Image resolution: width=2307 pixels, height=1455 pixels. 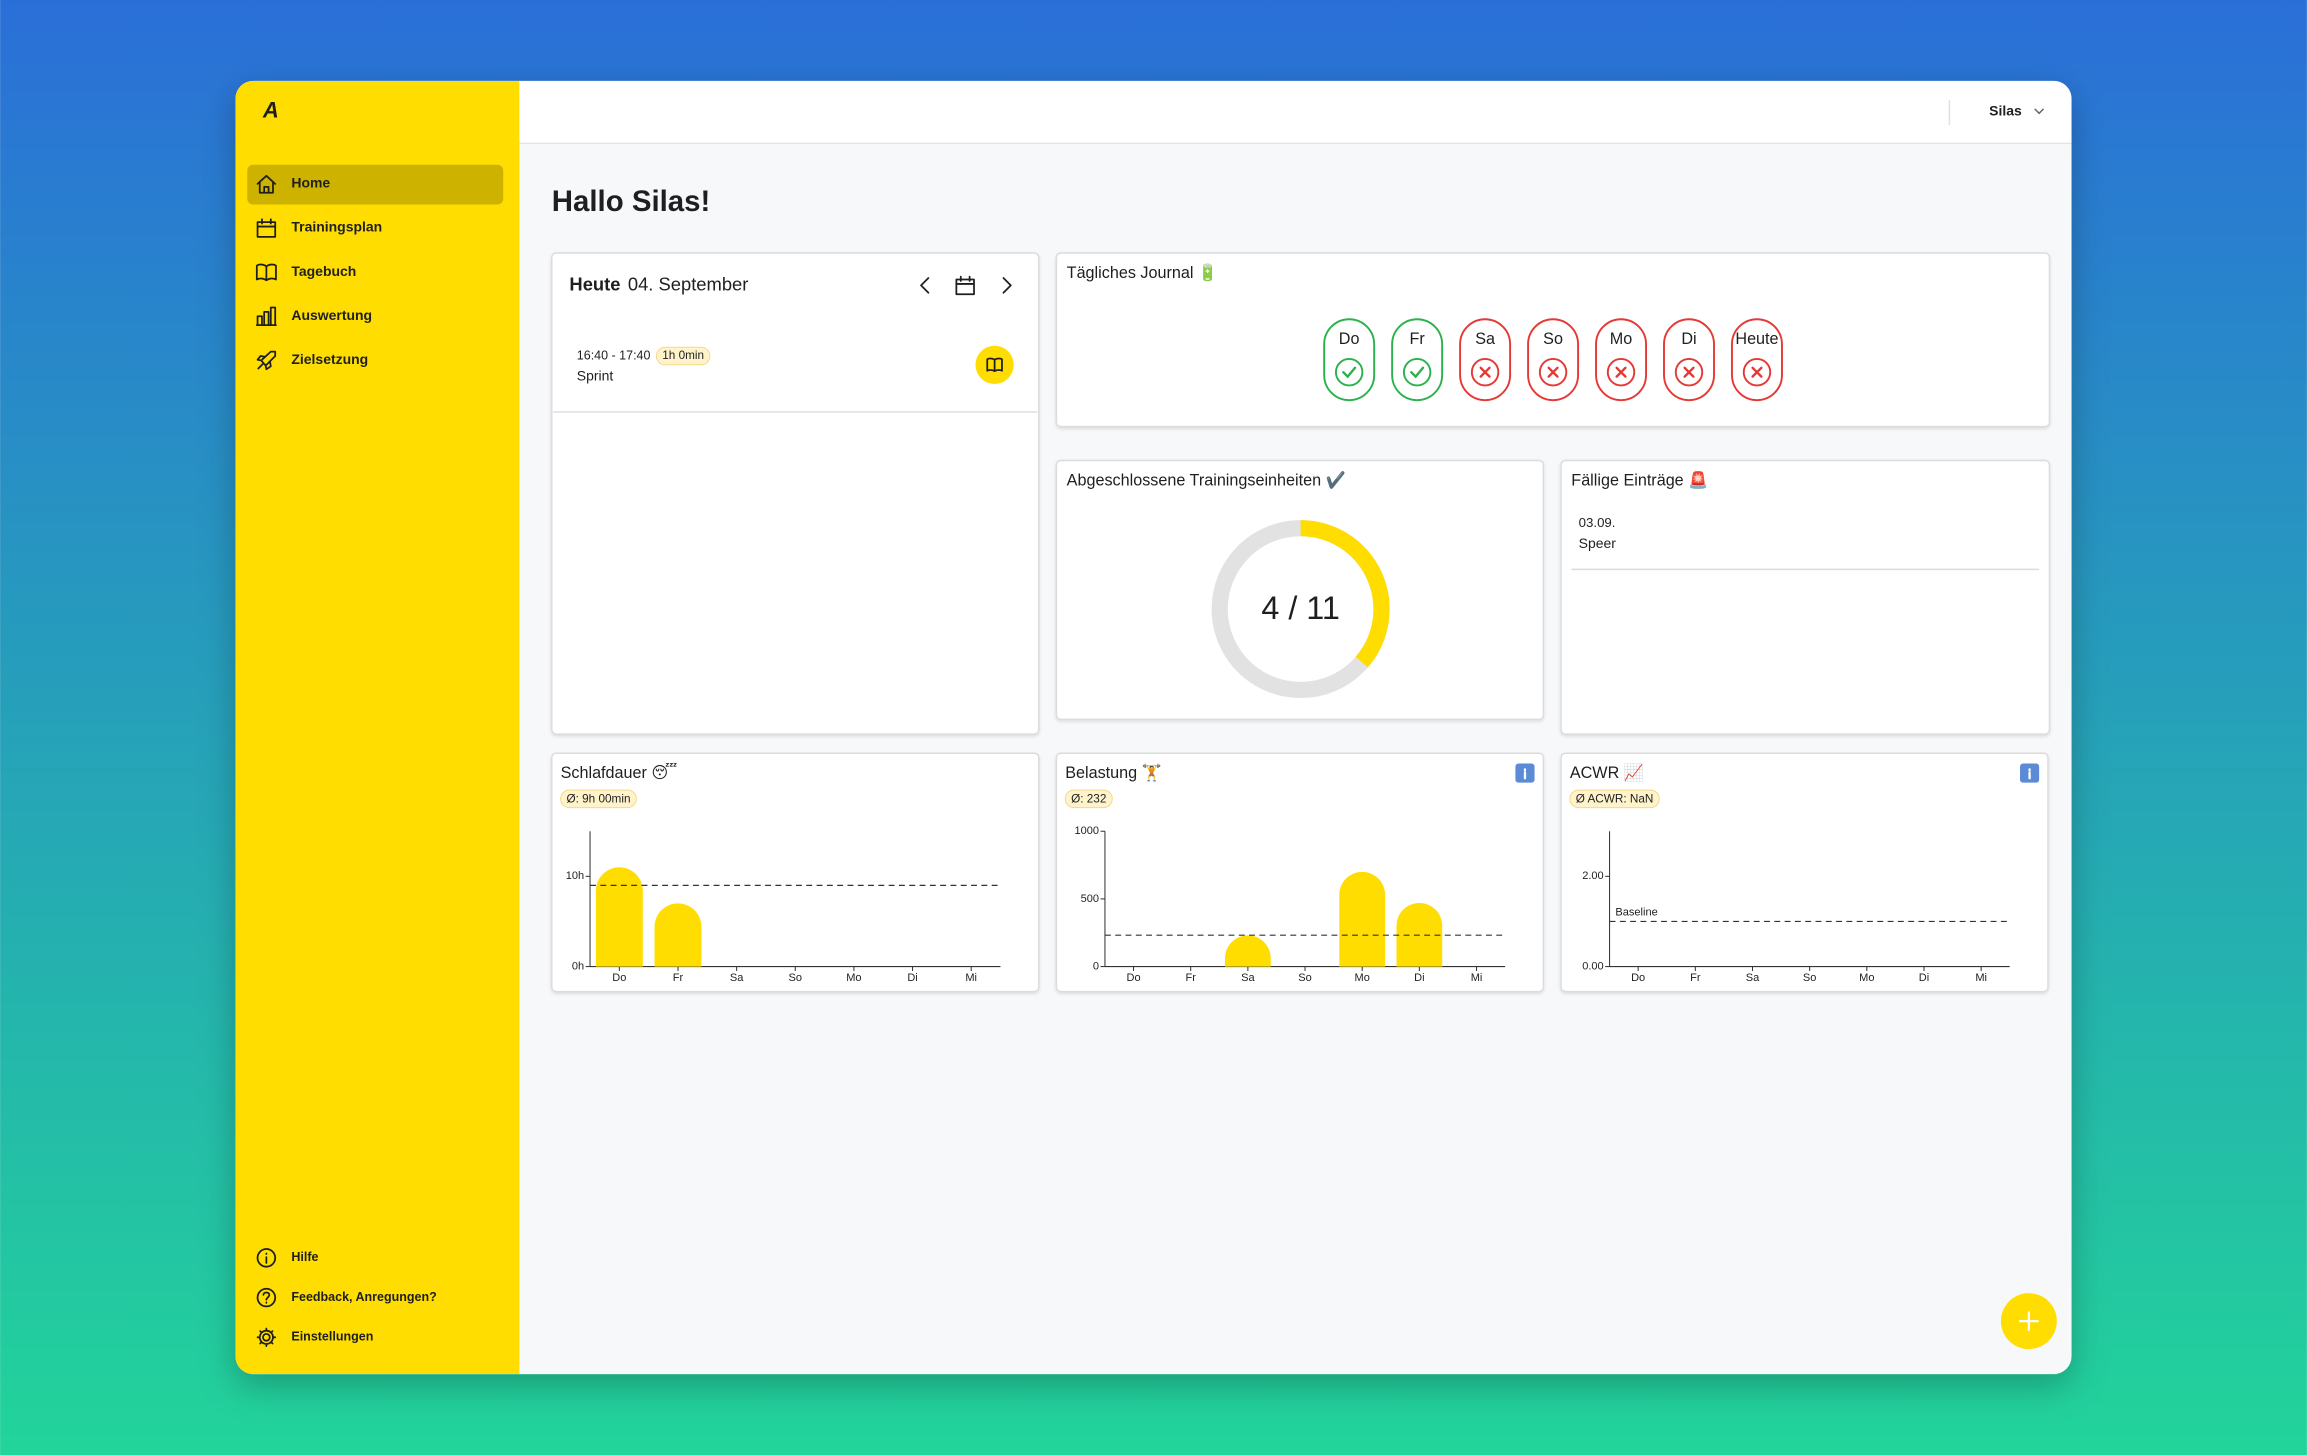 I want to click on add-icon, so click(x=2028, y=1321).